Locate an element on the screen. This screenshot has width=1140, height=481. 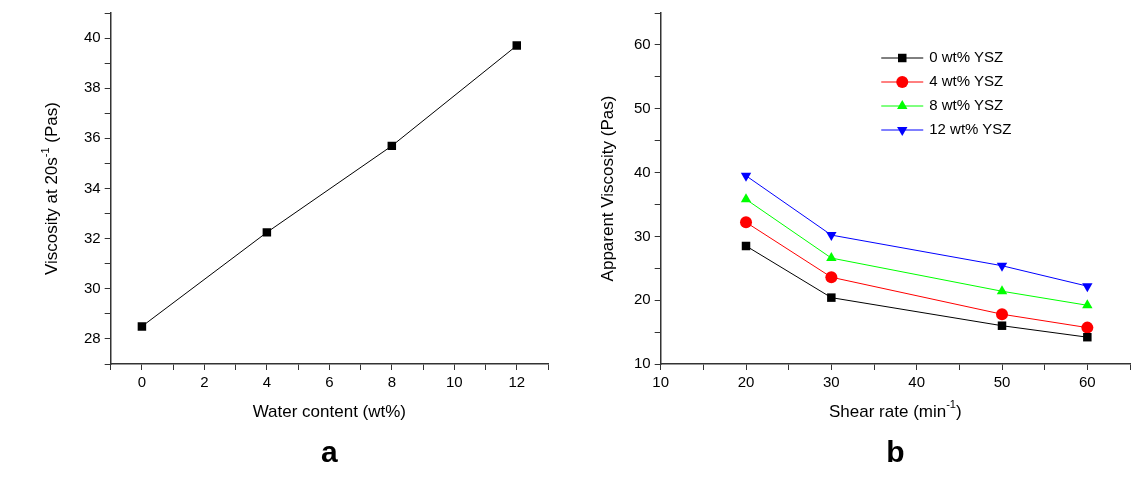
y-tick-label: 34 is located at coordinates (92, 187).